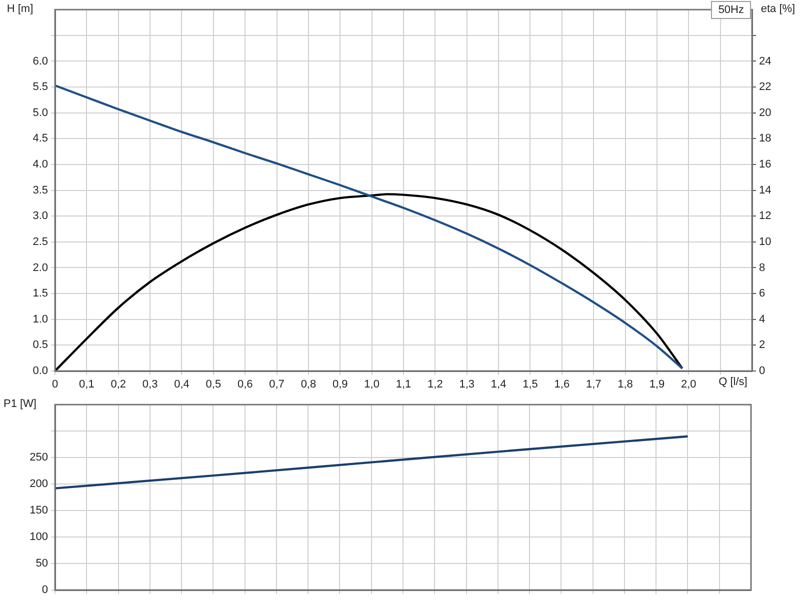  Describe the element at coordinates (733, 382) in the screenshot. I see `x-axis-title: Q [l/s]` at that location.